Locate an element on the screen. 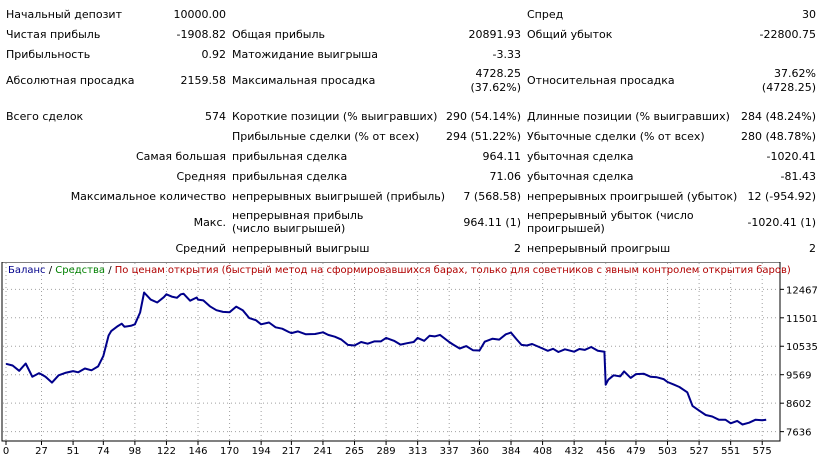 This screenshot has height=466, width=838. maximal-drawdown-percent: (37.62%) is located at coordinates (495, 87).